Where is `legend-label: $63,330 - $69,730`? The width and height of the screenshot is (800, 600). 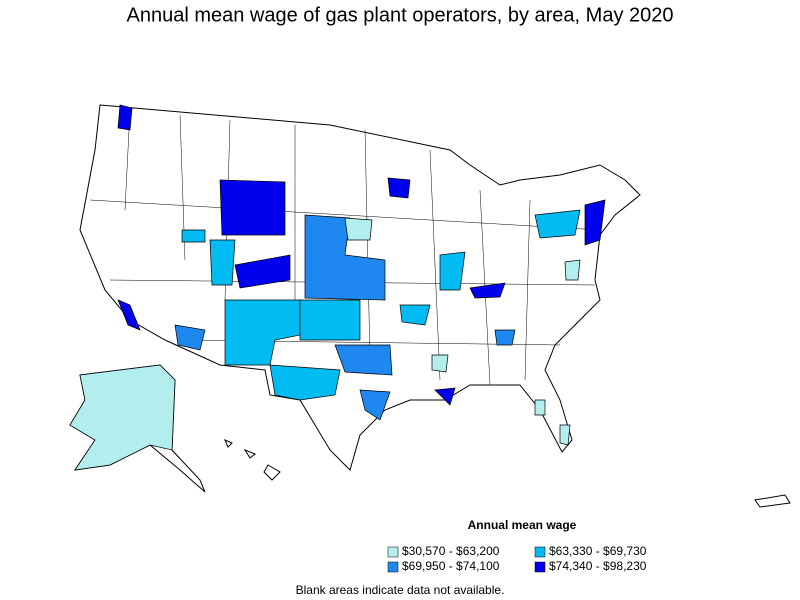
legend-label: $63,330 - $69,730 is located at coordinates (598, 551).